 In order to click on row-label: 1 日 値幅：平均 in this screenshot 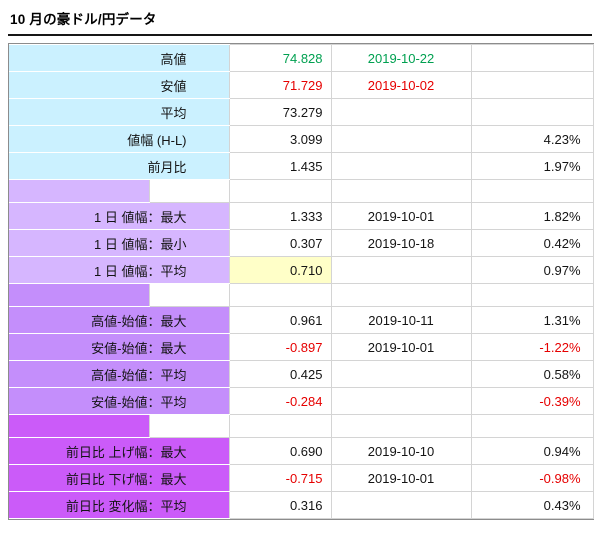, I will do `click(119, 270)`.